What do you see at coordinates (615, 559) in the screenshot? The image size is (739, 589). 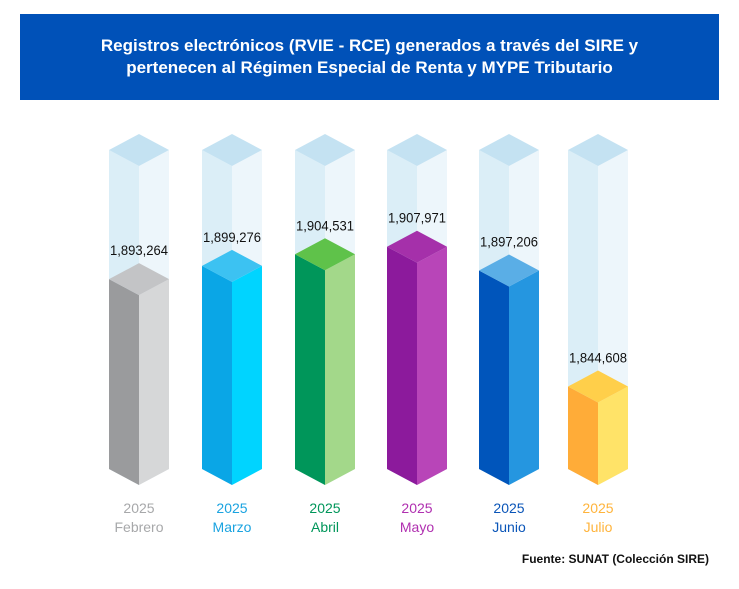 I see `source-note: Fuente: SUNAT (Colección SIRE)` at bounding box center [615, 559].